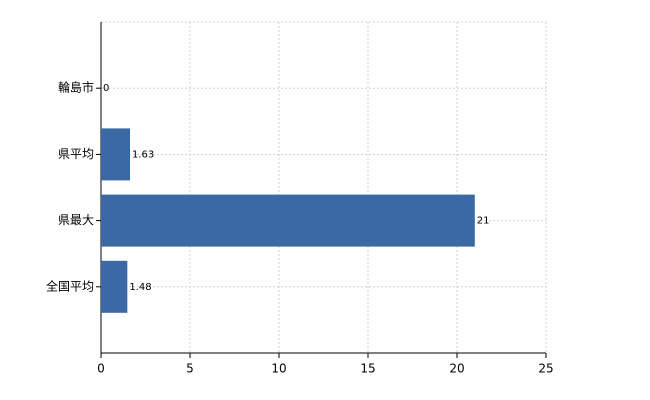  I want to click on x-tick-label: 20, so click(456, 369).